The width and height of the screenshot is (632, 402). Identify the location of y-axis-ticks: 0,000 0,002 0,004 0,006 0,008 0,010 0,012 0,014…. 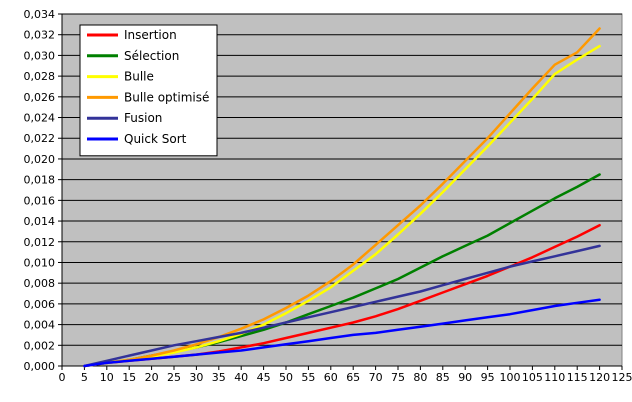
(43, 190).